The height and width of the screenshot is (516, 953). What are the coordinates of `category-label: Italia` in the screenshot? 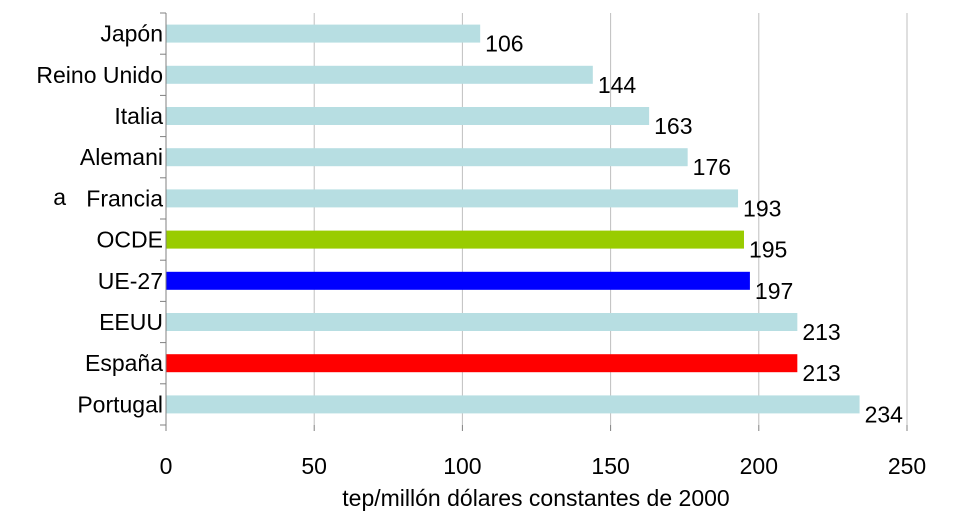 It's located at (138, 116).